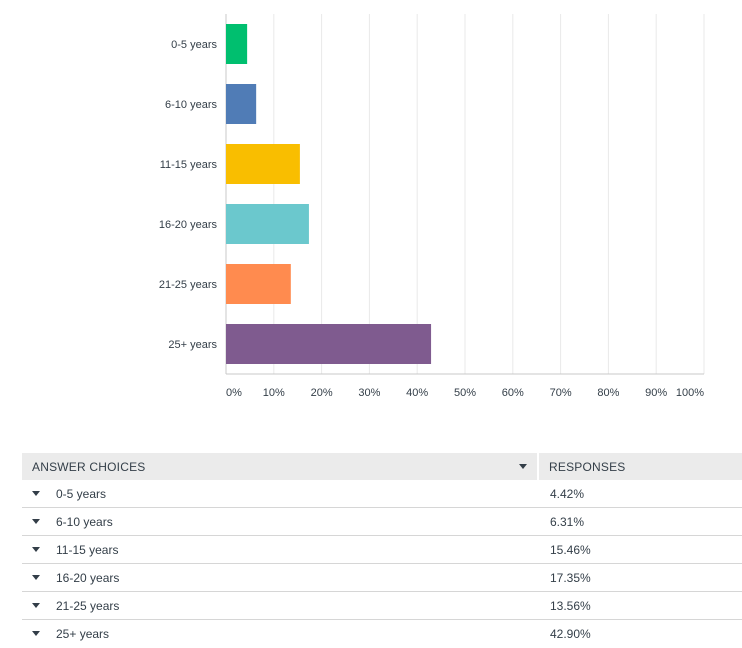 This screenshot has height=648, width=742. I want to click on x-tick-label: 0%, so click(234, 393).